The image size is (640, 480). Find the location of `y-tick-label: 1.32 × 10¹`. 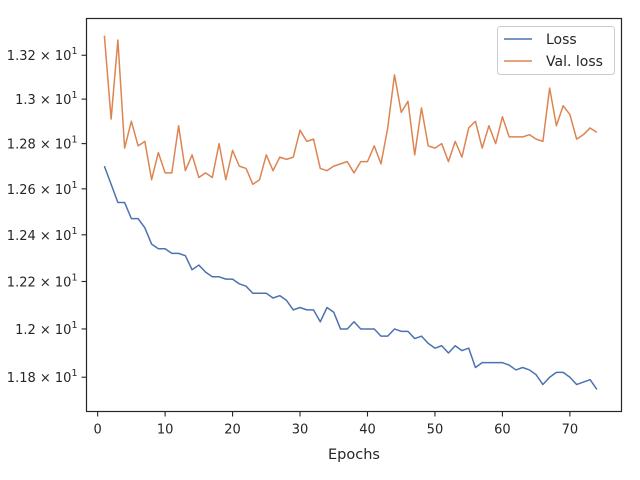

y-tick-label: 1.32 × 10¹ is located at coordinates (42, 55).